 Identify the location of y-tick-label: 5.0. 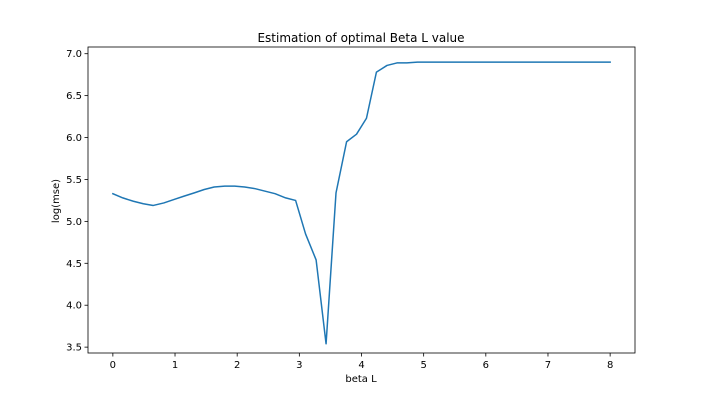
(74, 222).